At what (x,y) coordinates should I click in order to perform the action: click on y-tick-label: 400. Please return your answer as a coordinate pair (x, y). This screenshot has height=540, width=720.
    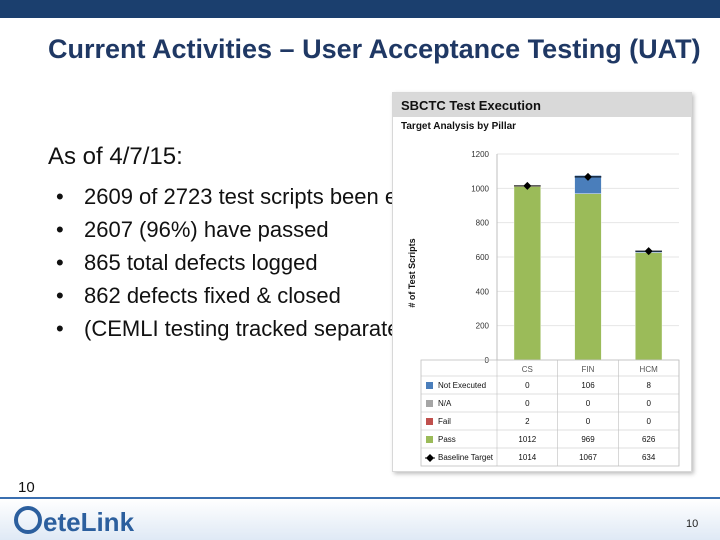
    Looking at the image, I should click on (483, 291).